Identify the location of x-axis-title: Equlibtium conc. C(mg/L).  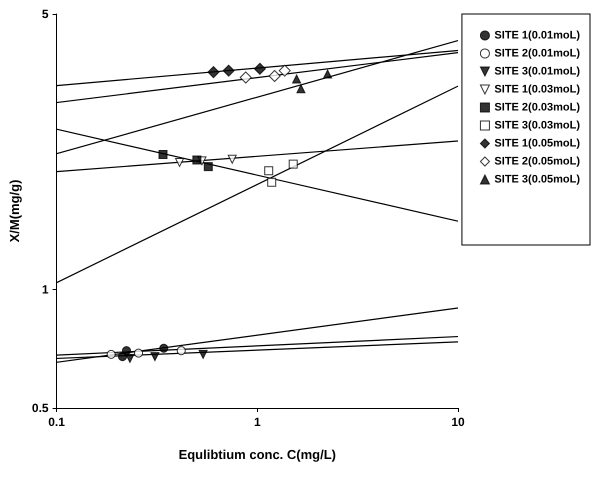
(257, 454).